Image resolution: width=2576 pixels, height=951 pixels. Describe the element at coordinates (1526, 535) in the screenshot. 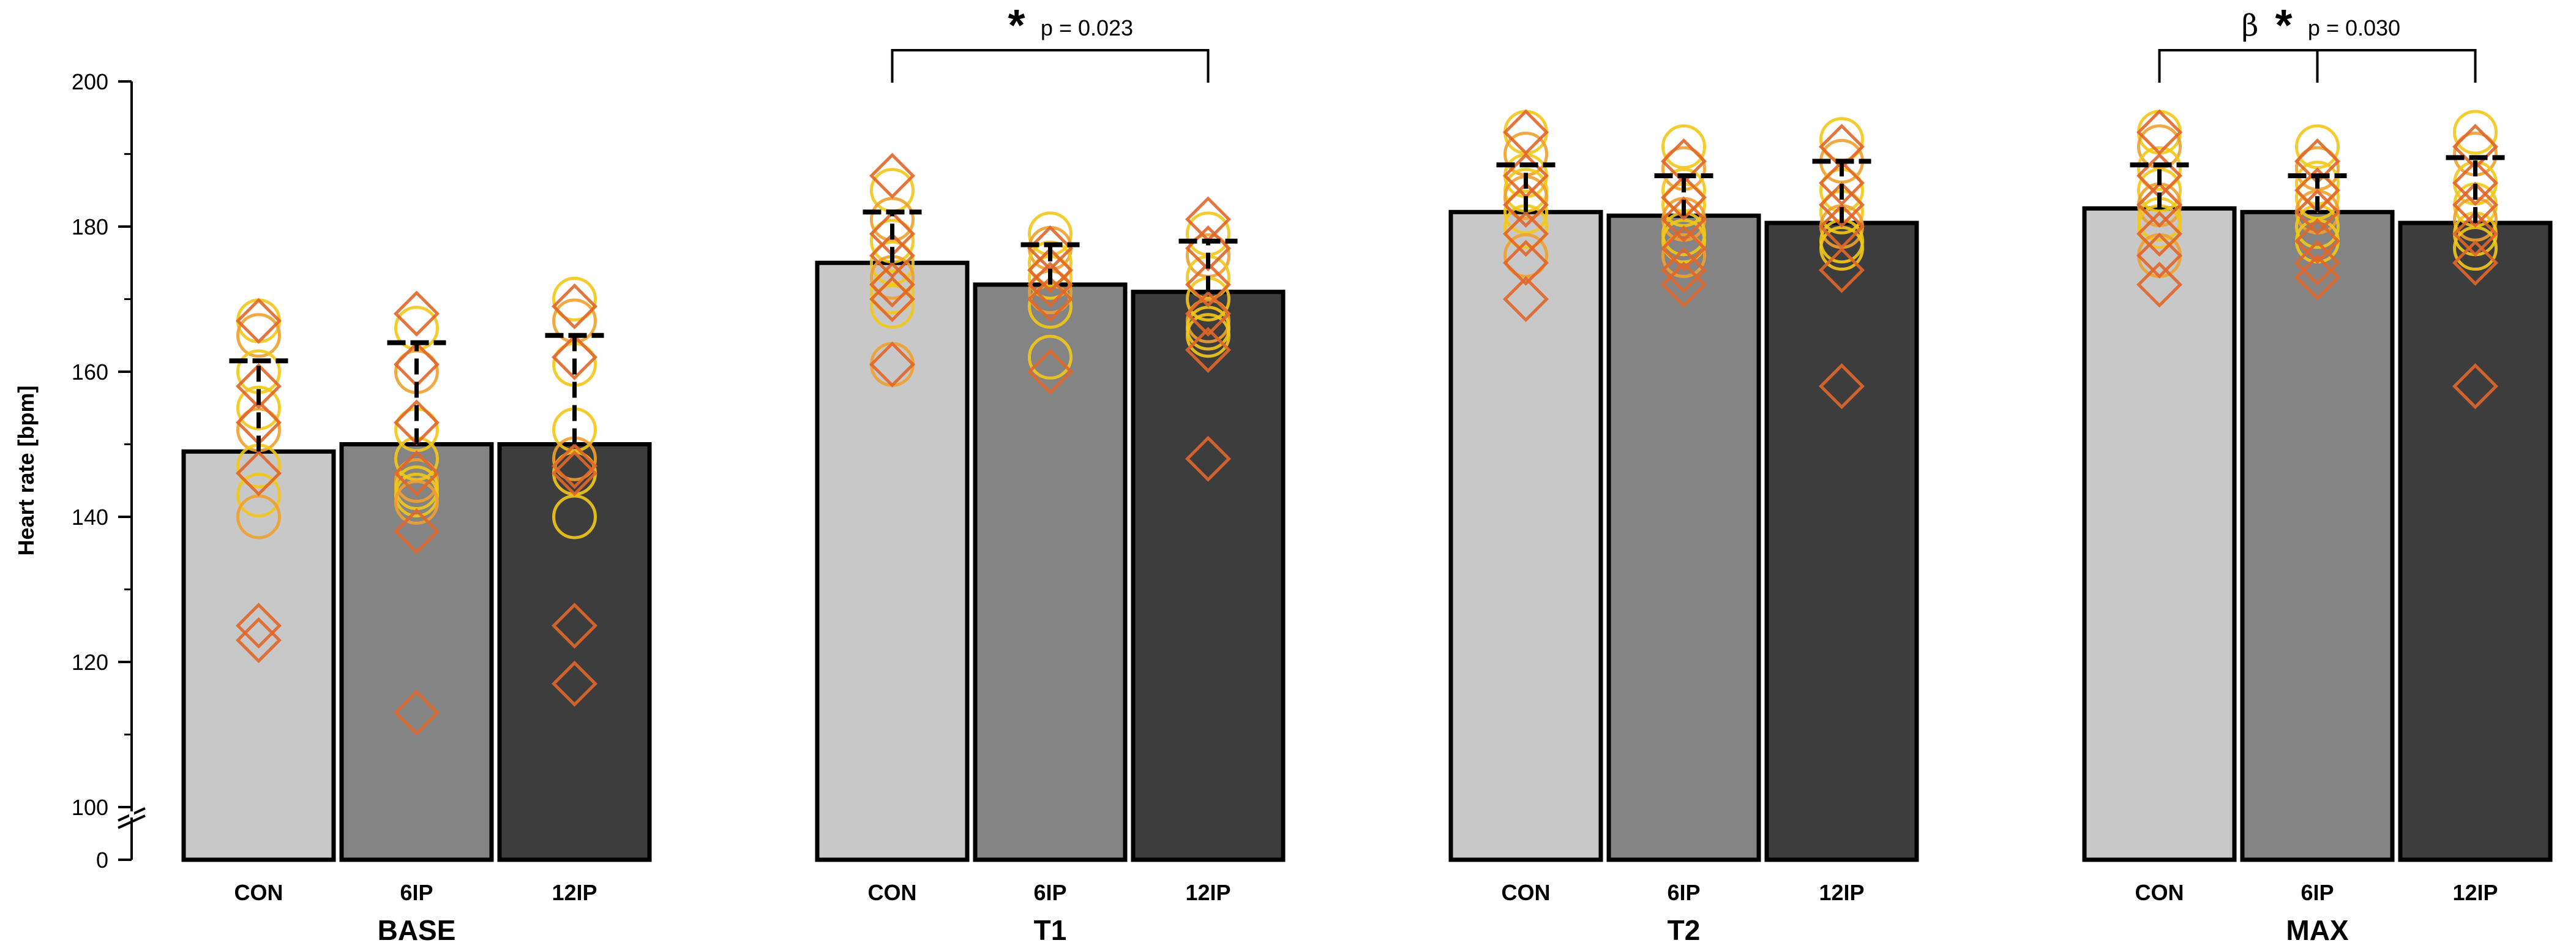

I see `bar-t2-con` at that location.